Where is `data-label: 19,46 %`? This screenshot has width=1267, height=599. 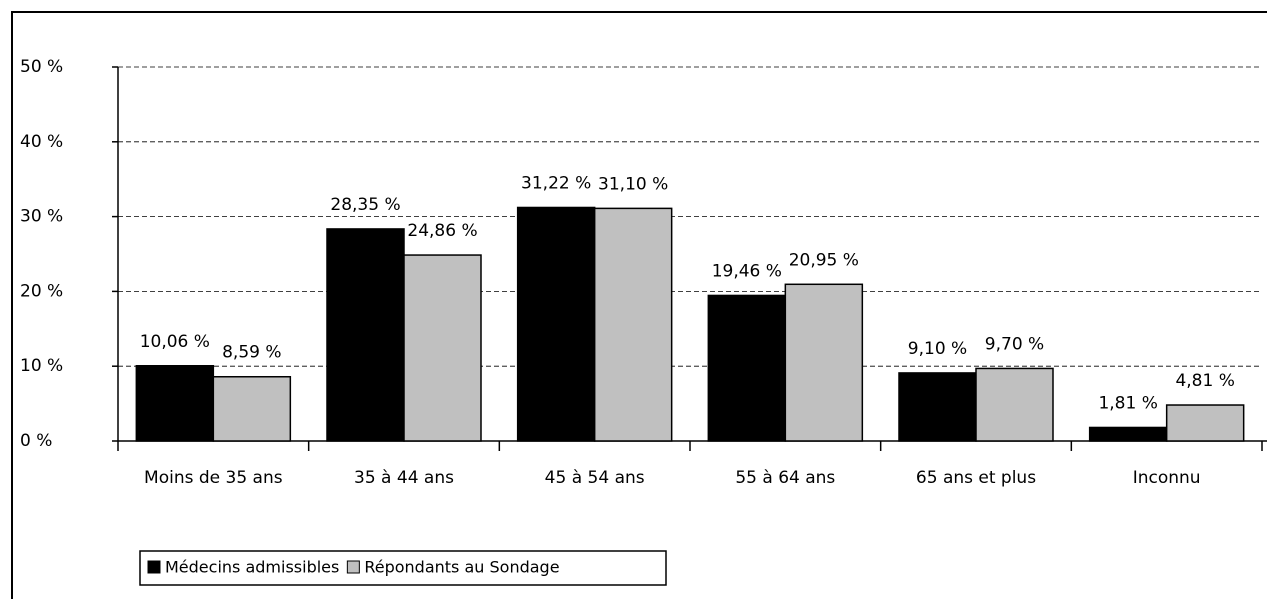 data-label: 19,46 % is located at coordinates (747, 271).